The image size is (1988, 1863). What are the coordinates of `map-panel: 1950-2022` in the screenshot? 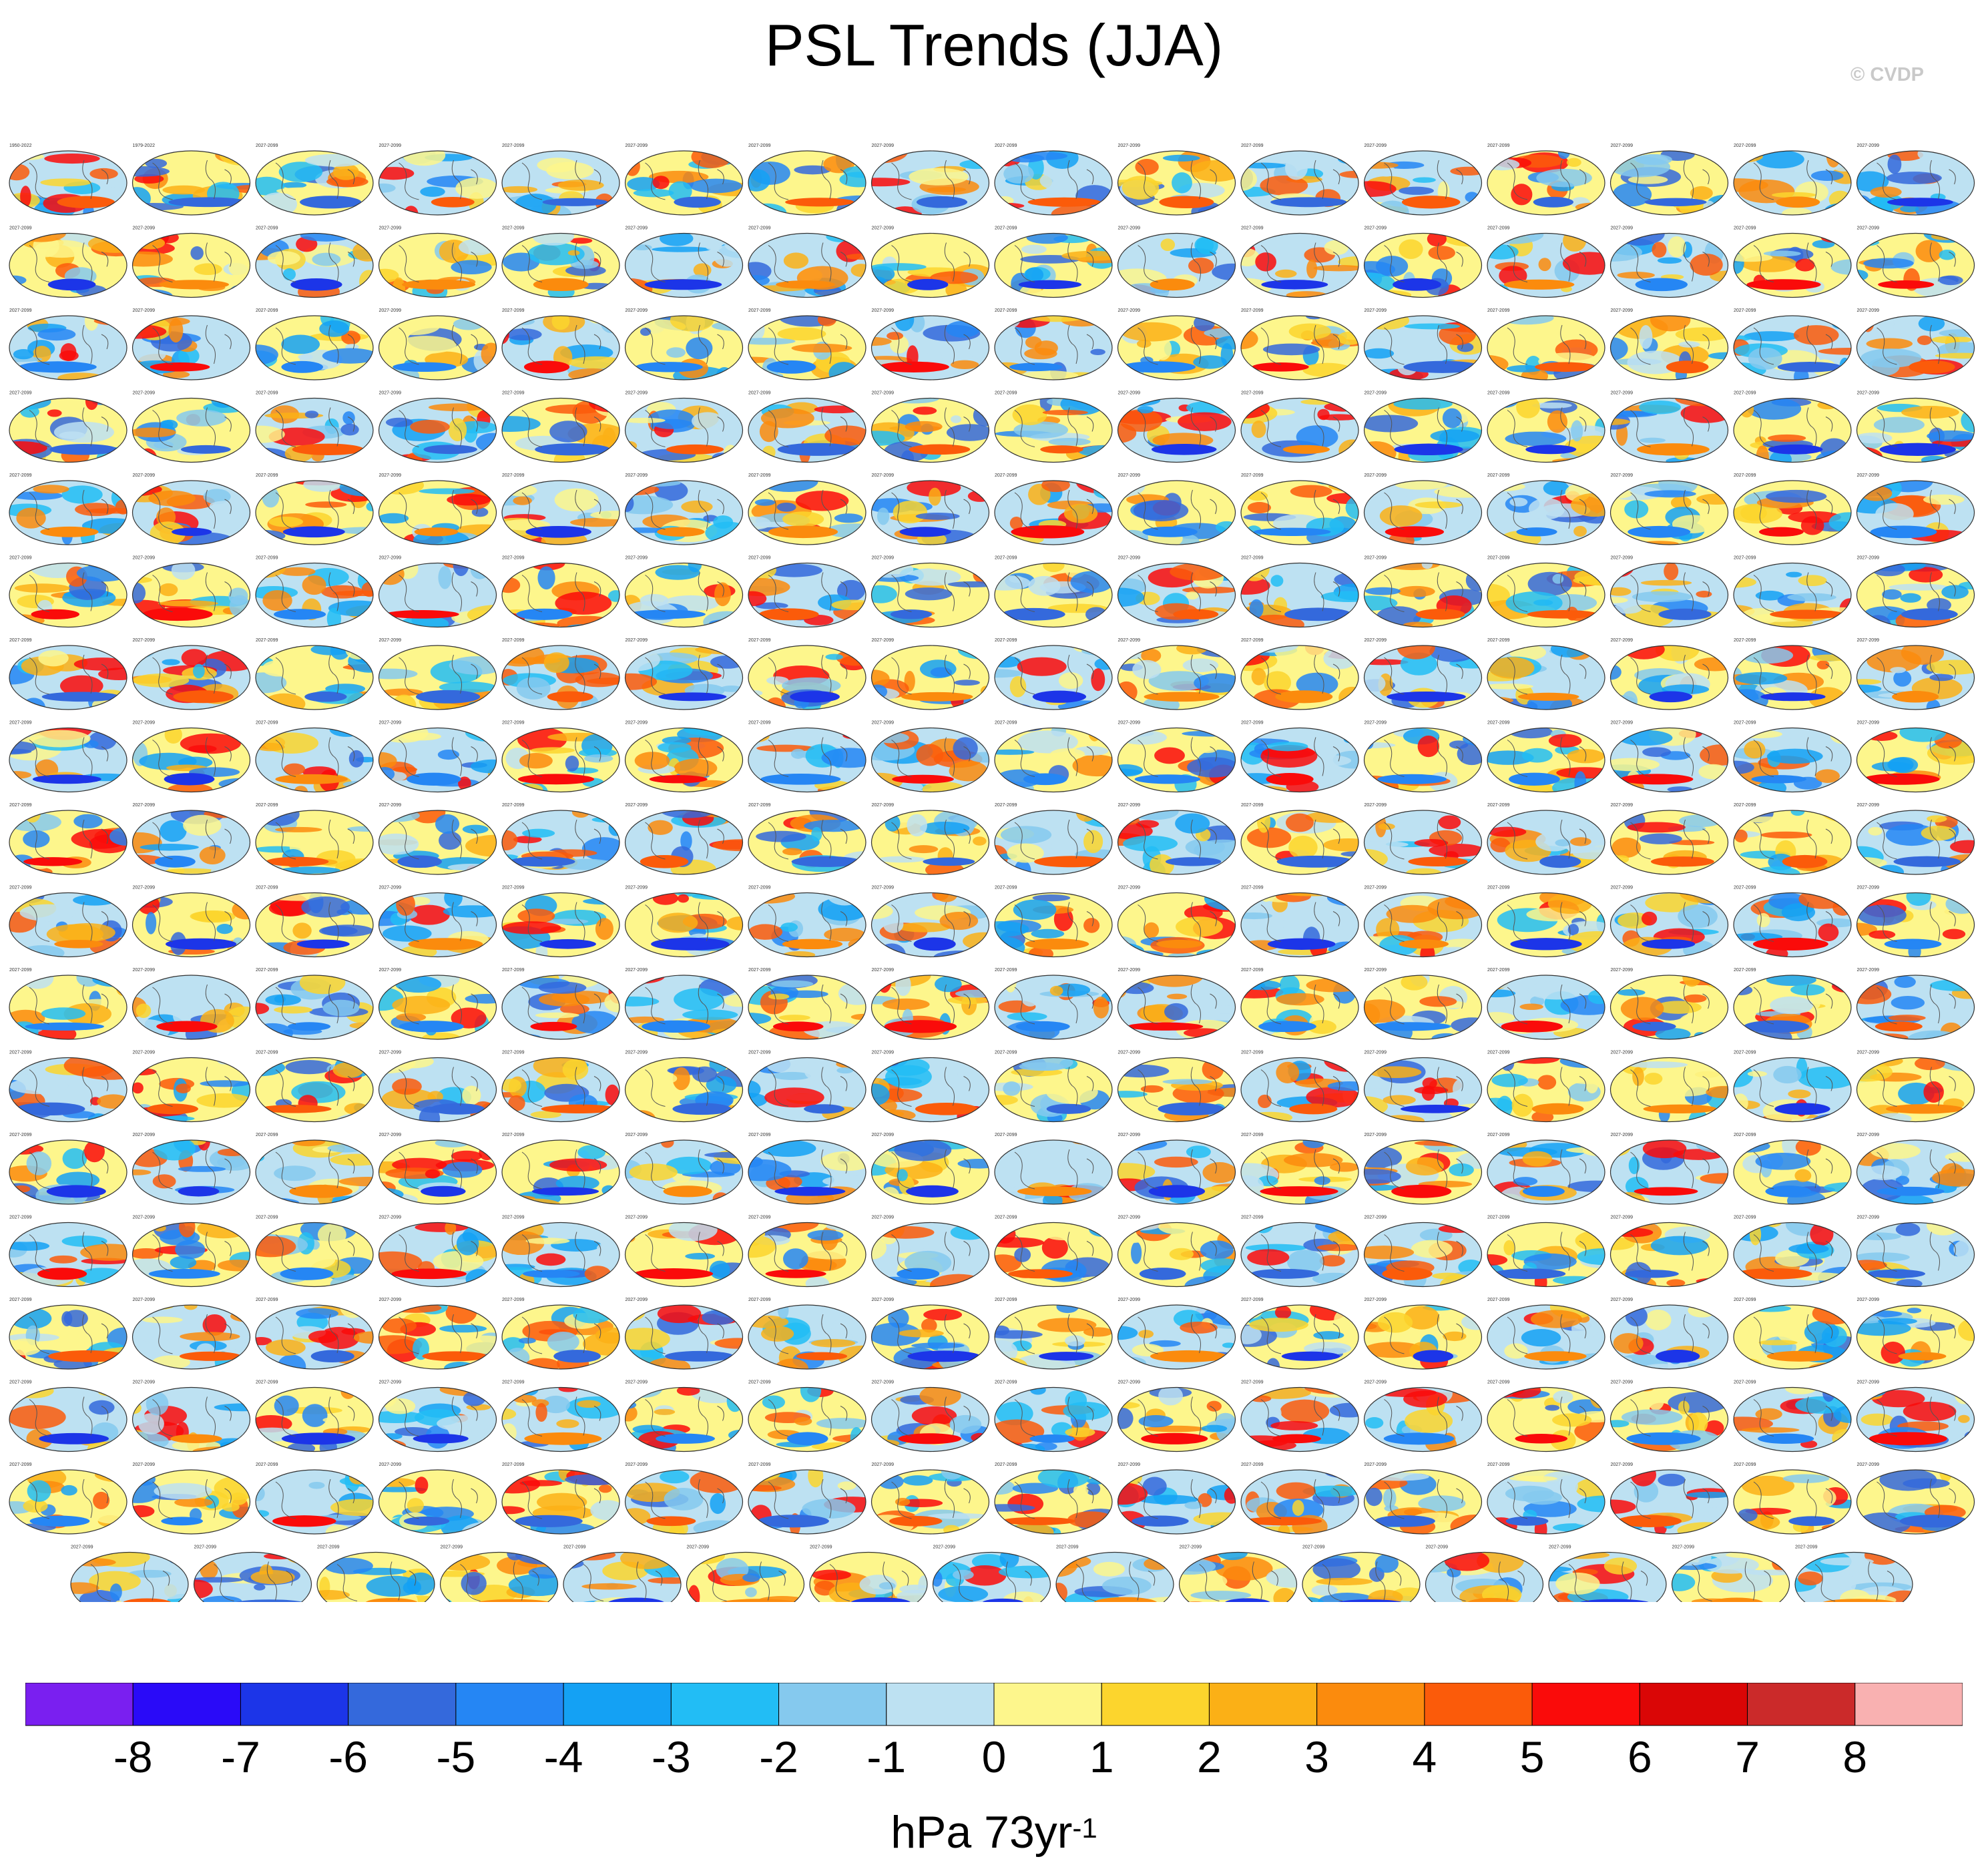 It's located at (69, 180).